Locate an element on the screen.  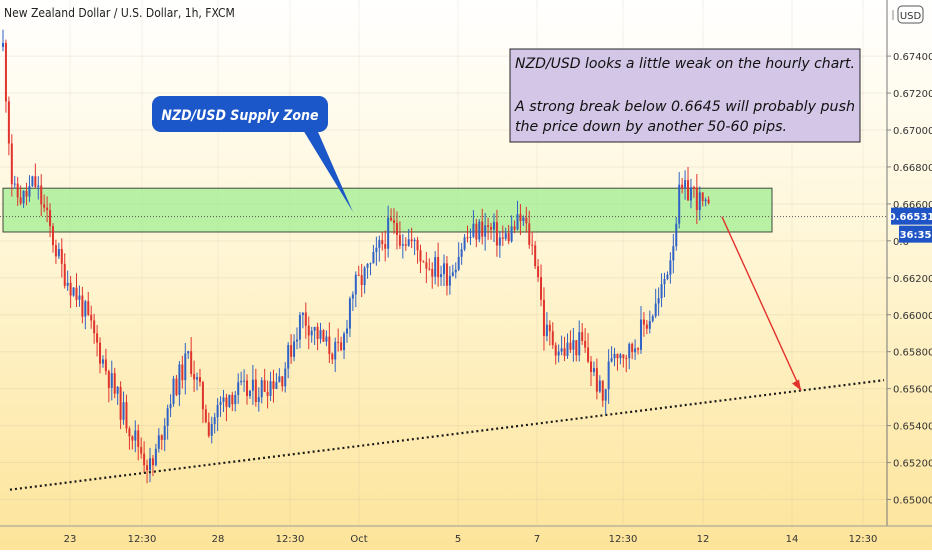
x-tick-label: Oct is located at coordinates (358, 539).